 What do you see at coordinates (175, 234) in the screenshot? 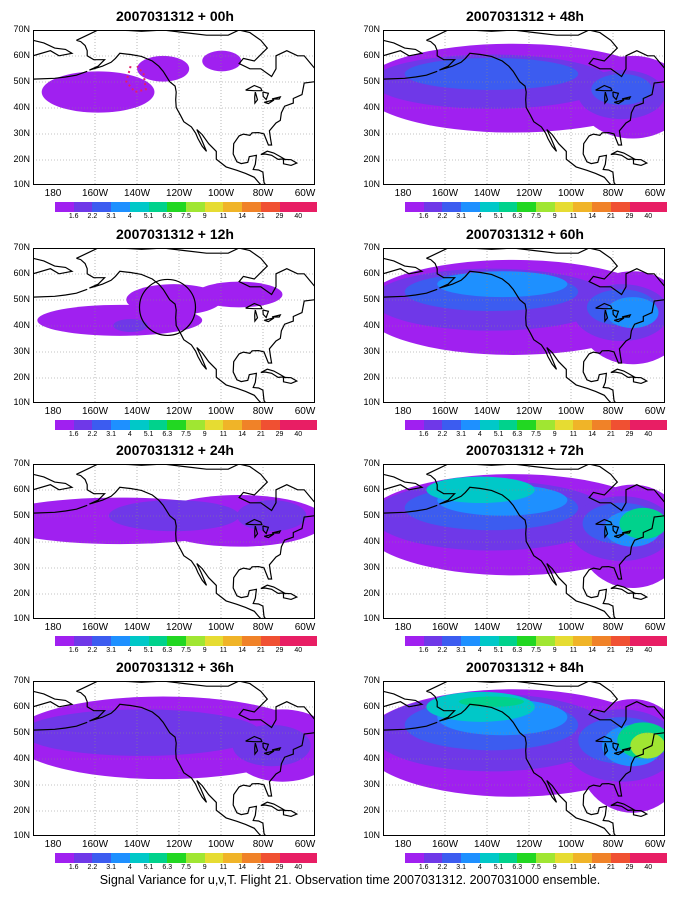
I see `panel-title: 2007031312 + 12h` at bounding box center [175, 234].